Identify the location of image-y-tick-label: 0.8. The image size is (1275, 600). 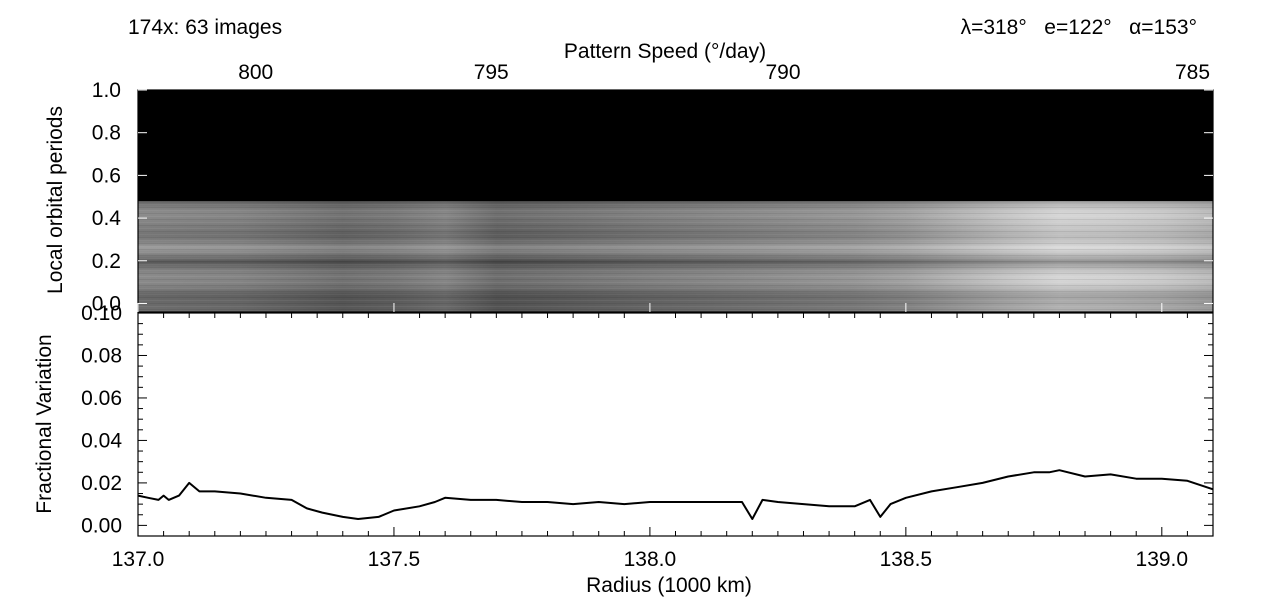
(106, 133).